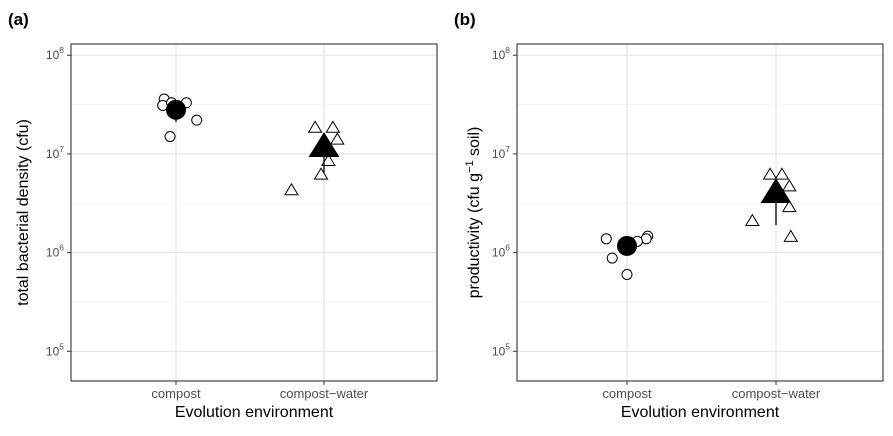 Image resolution: width=893 pixels, height=436 pixels. Describe the element at coordinates (465, 19) in the screenshot. I see `panel-label: (b)` at that location.